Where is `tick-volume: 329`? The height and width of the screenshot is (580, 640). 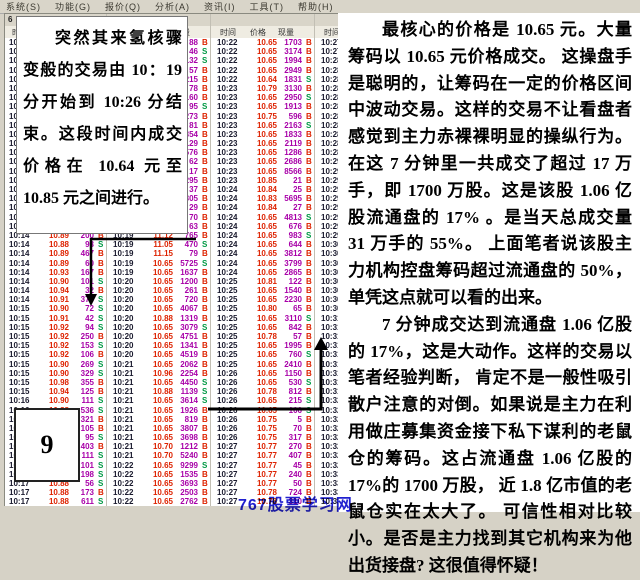
tick-volume: 329 is located at coordinates (87, 373).